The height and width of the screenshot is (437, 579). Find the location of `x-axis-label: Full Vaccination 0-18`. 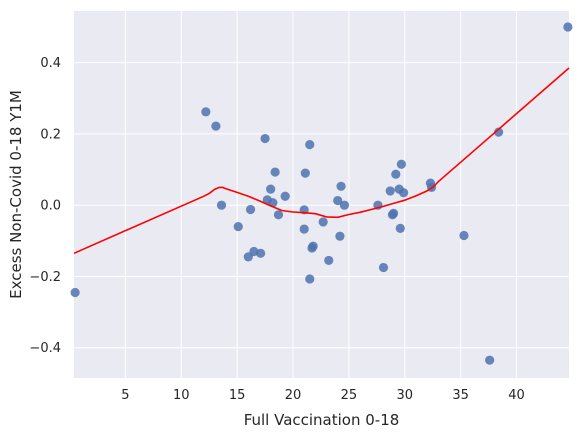

x-axis-label: Full Vaccination 0-18 is located at coordinates (322, 420).